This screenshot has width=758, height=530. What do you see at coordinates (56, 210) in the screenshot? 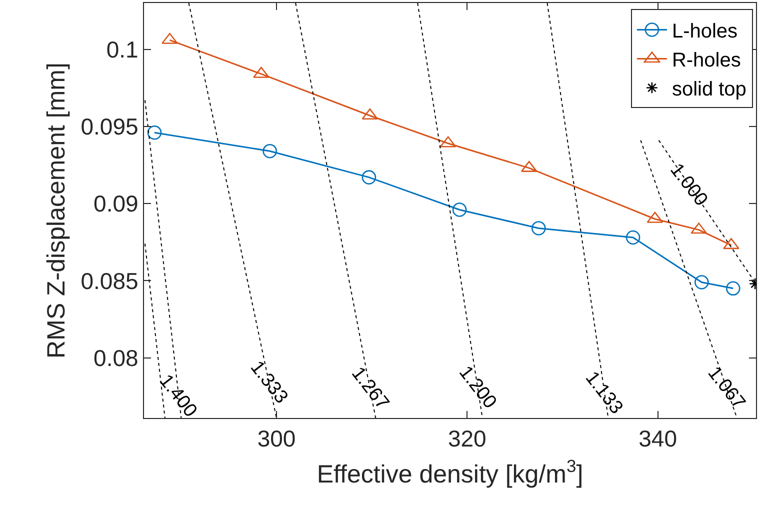
I see `y-axis-title: RMS Z-displacement [mm]` at bounding box center [56, 210].